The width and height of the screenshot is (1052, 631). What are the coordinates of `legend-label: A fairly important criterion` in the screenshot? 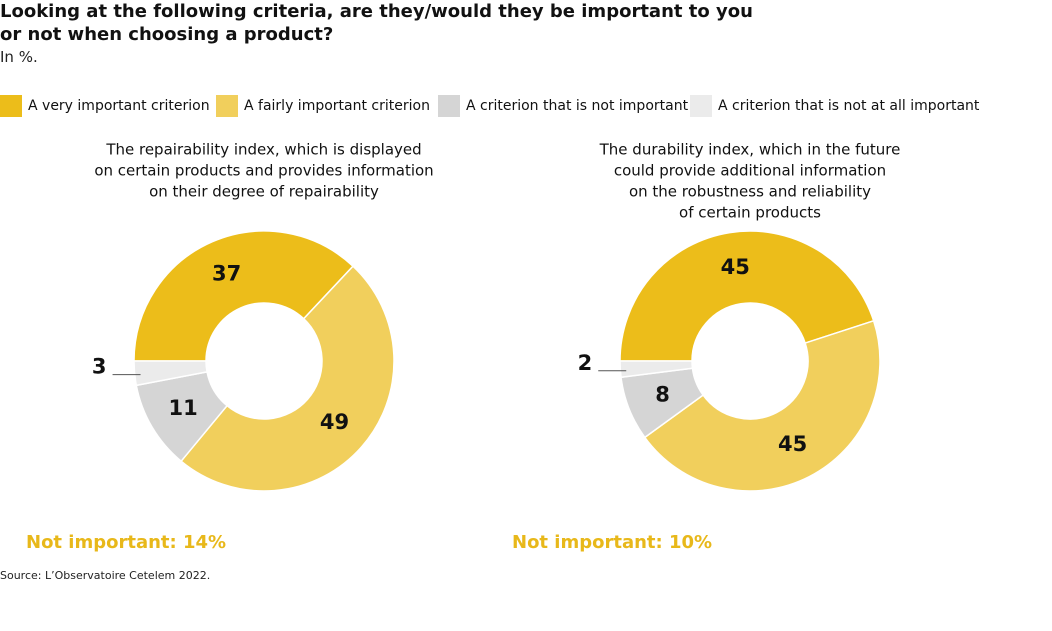 It's located at (337, 106).